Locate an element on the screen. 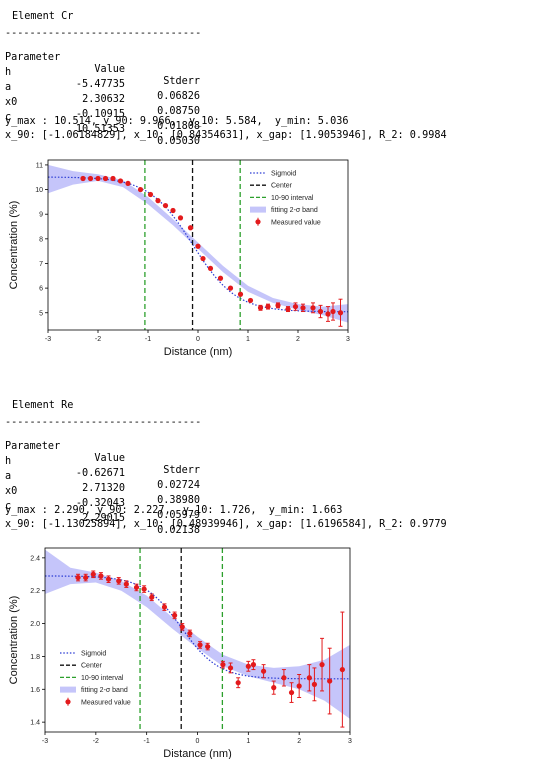 This screenshot has height=759, width=535. param-stderr: 0.06826 is located at coordinates (178, 96).